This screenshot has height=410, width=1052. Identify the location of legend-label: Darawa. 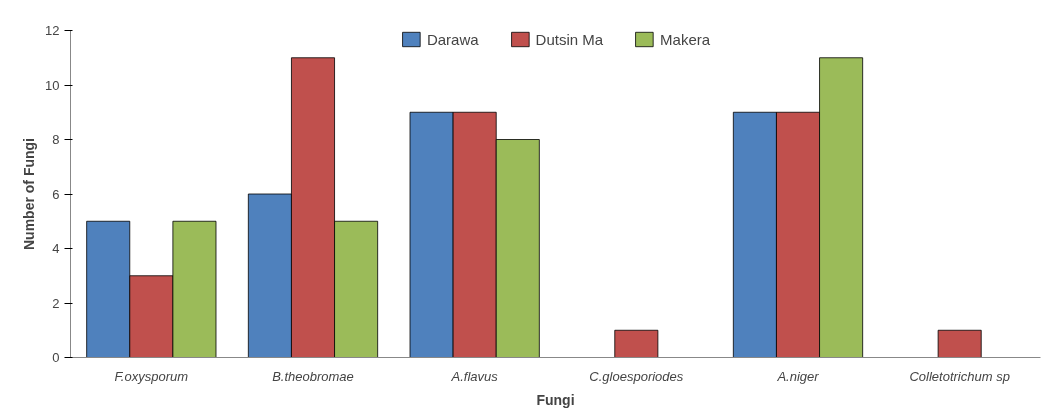
(452, 39).